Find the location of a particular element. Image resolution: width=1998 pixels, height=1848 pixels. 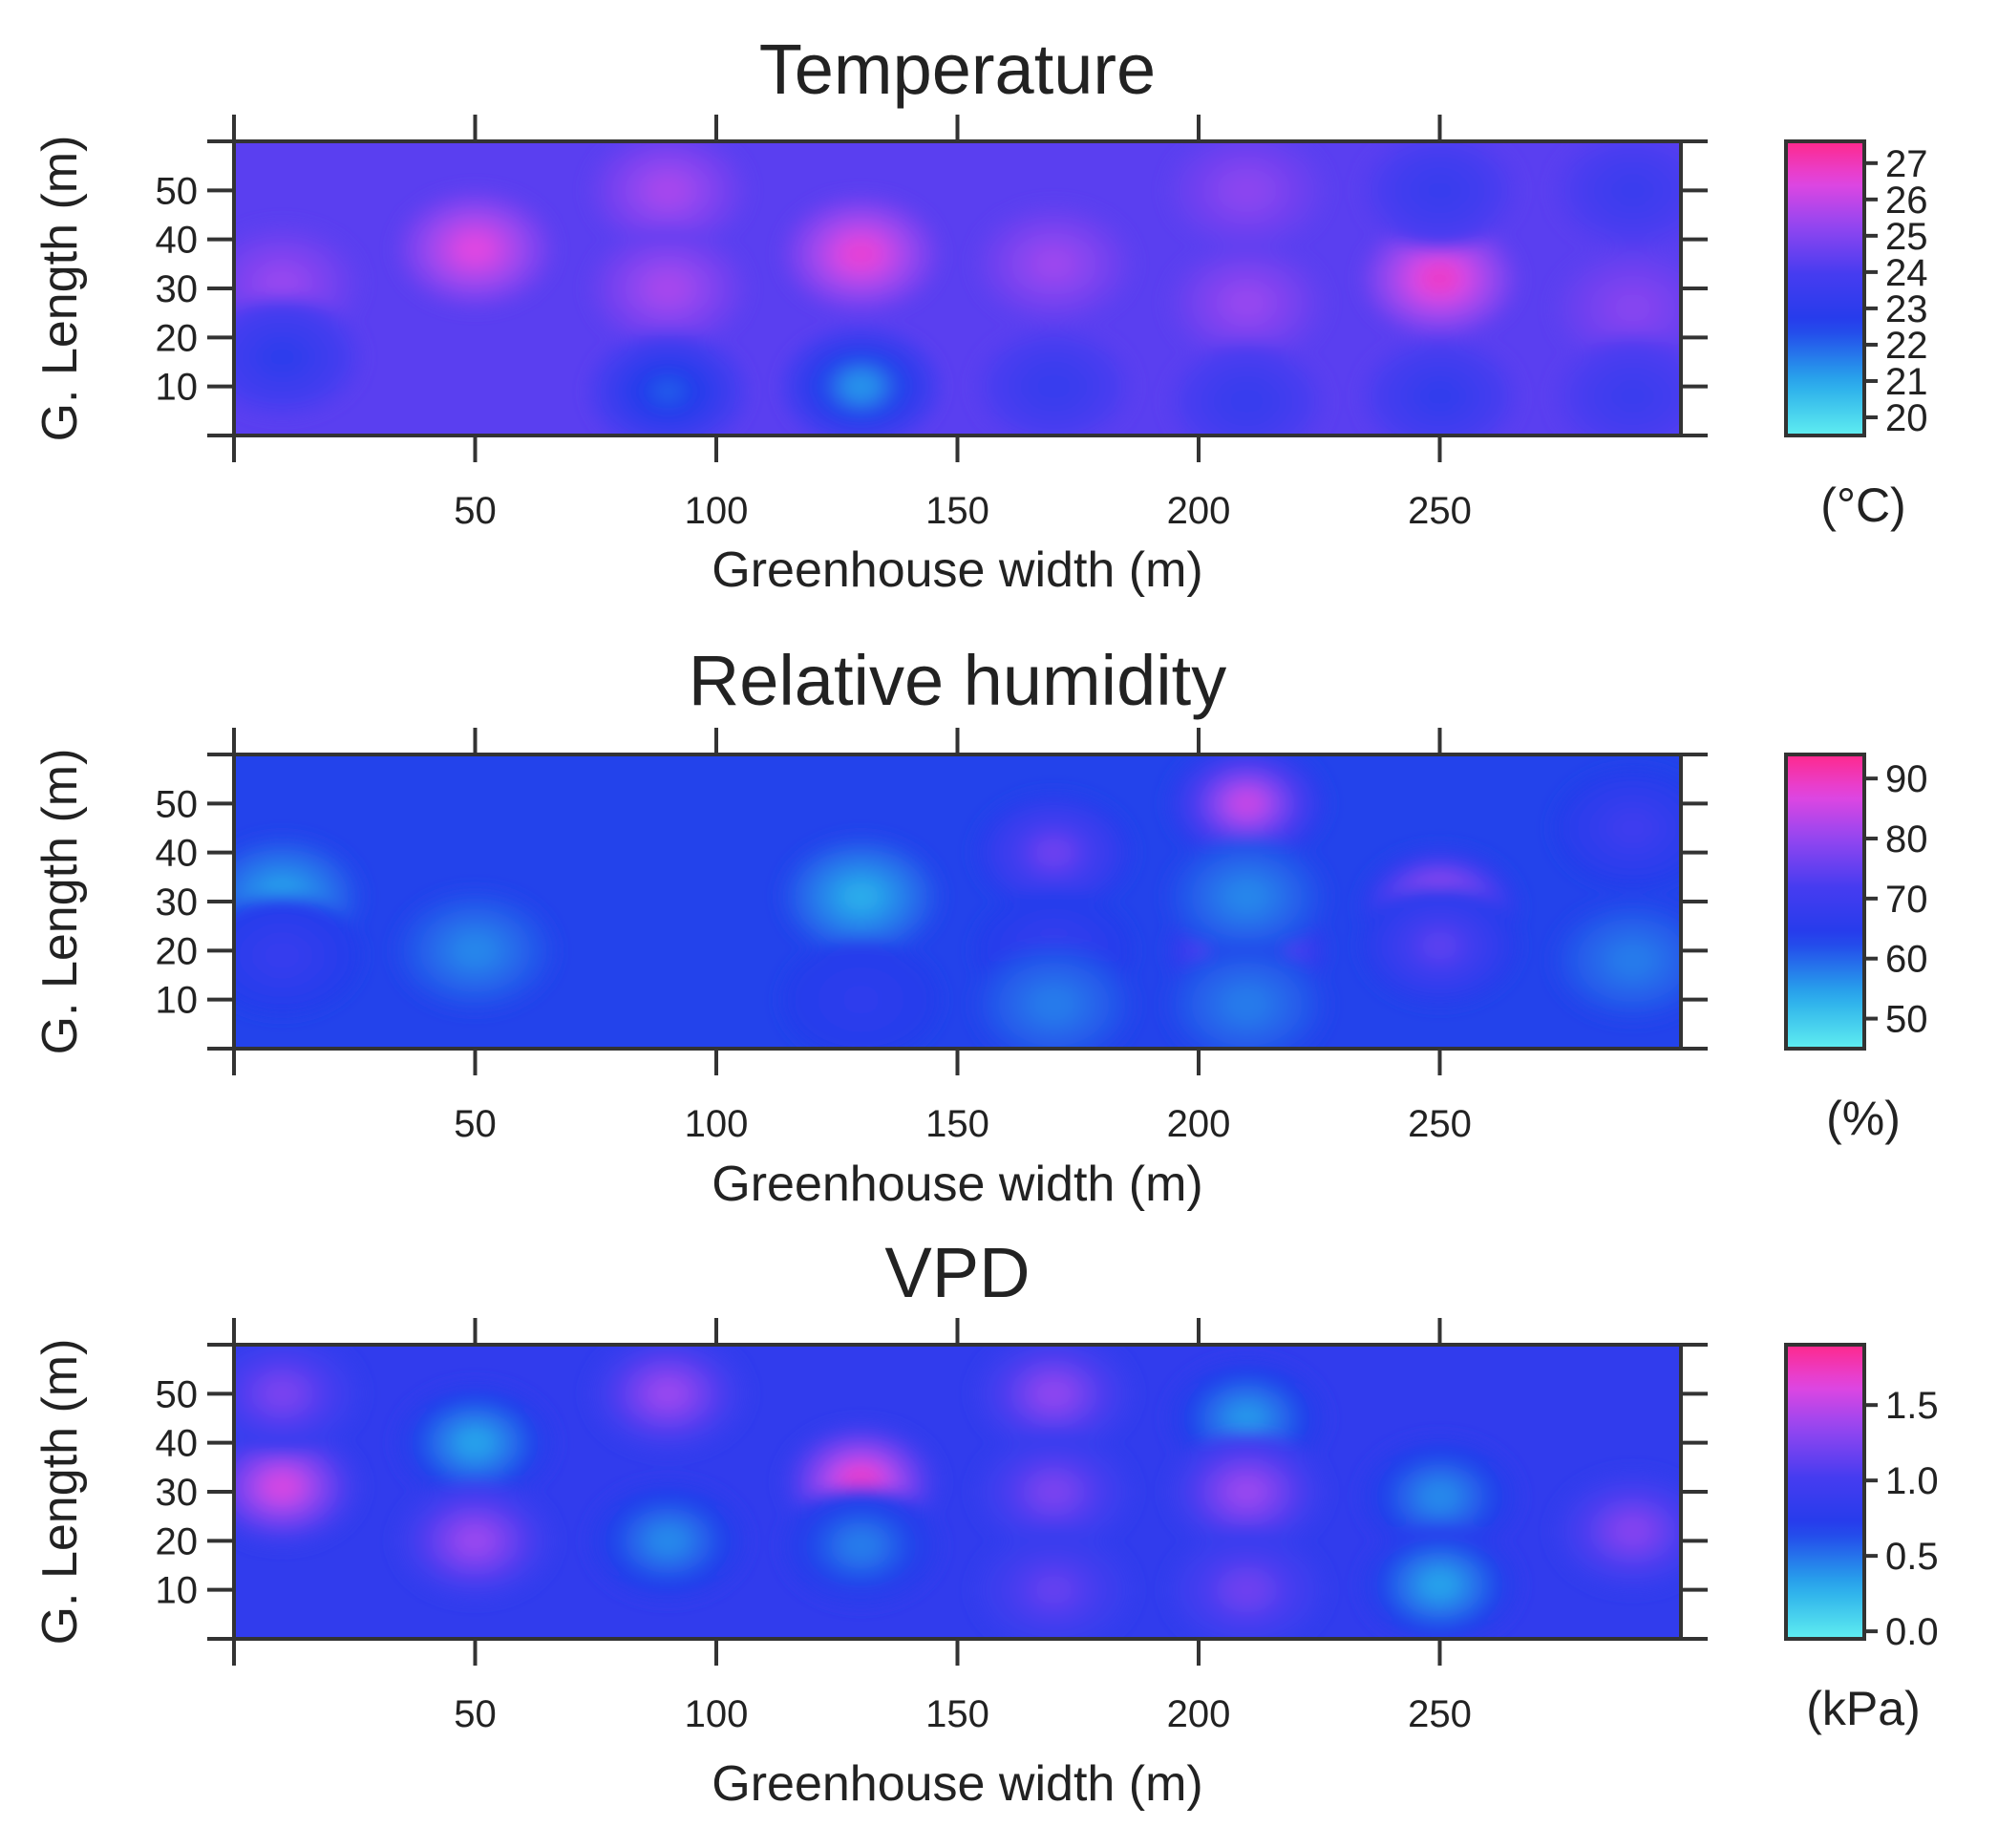

colorbar-tick-label: 22 is located at coordinates (1906, 346).